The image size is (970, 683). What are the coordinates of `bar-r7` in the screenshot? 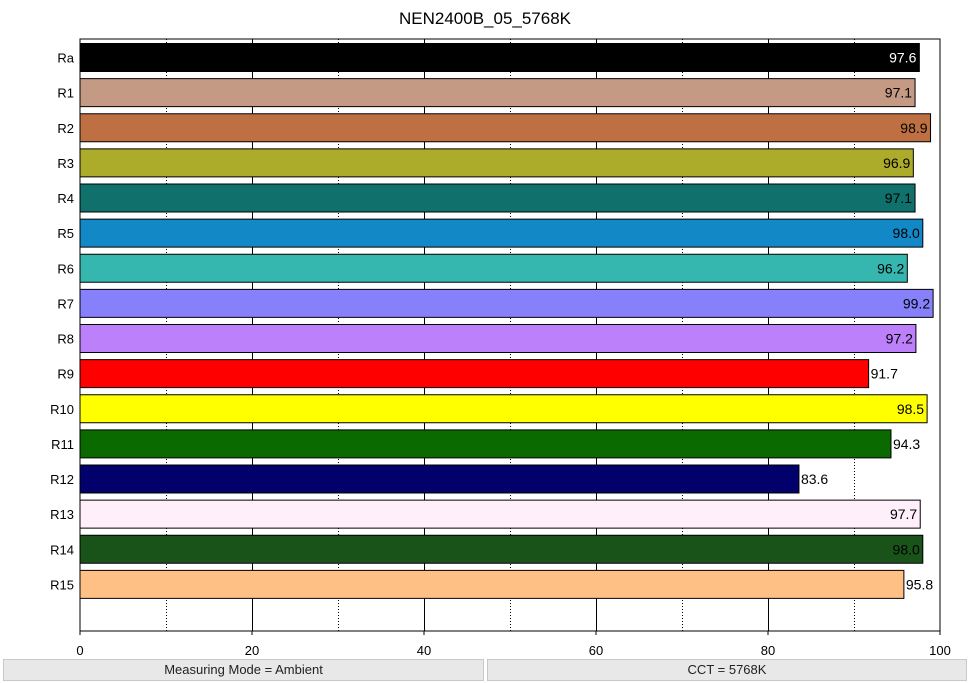 It's located at (506, 303).